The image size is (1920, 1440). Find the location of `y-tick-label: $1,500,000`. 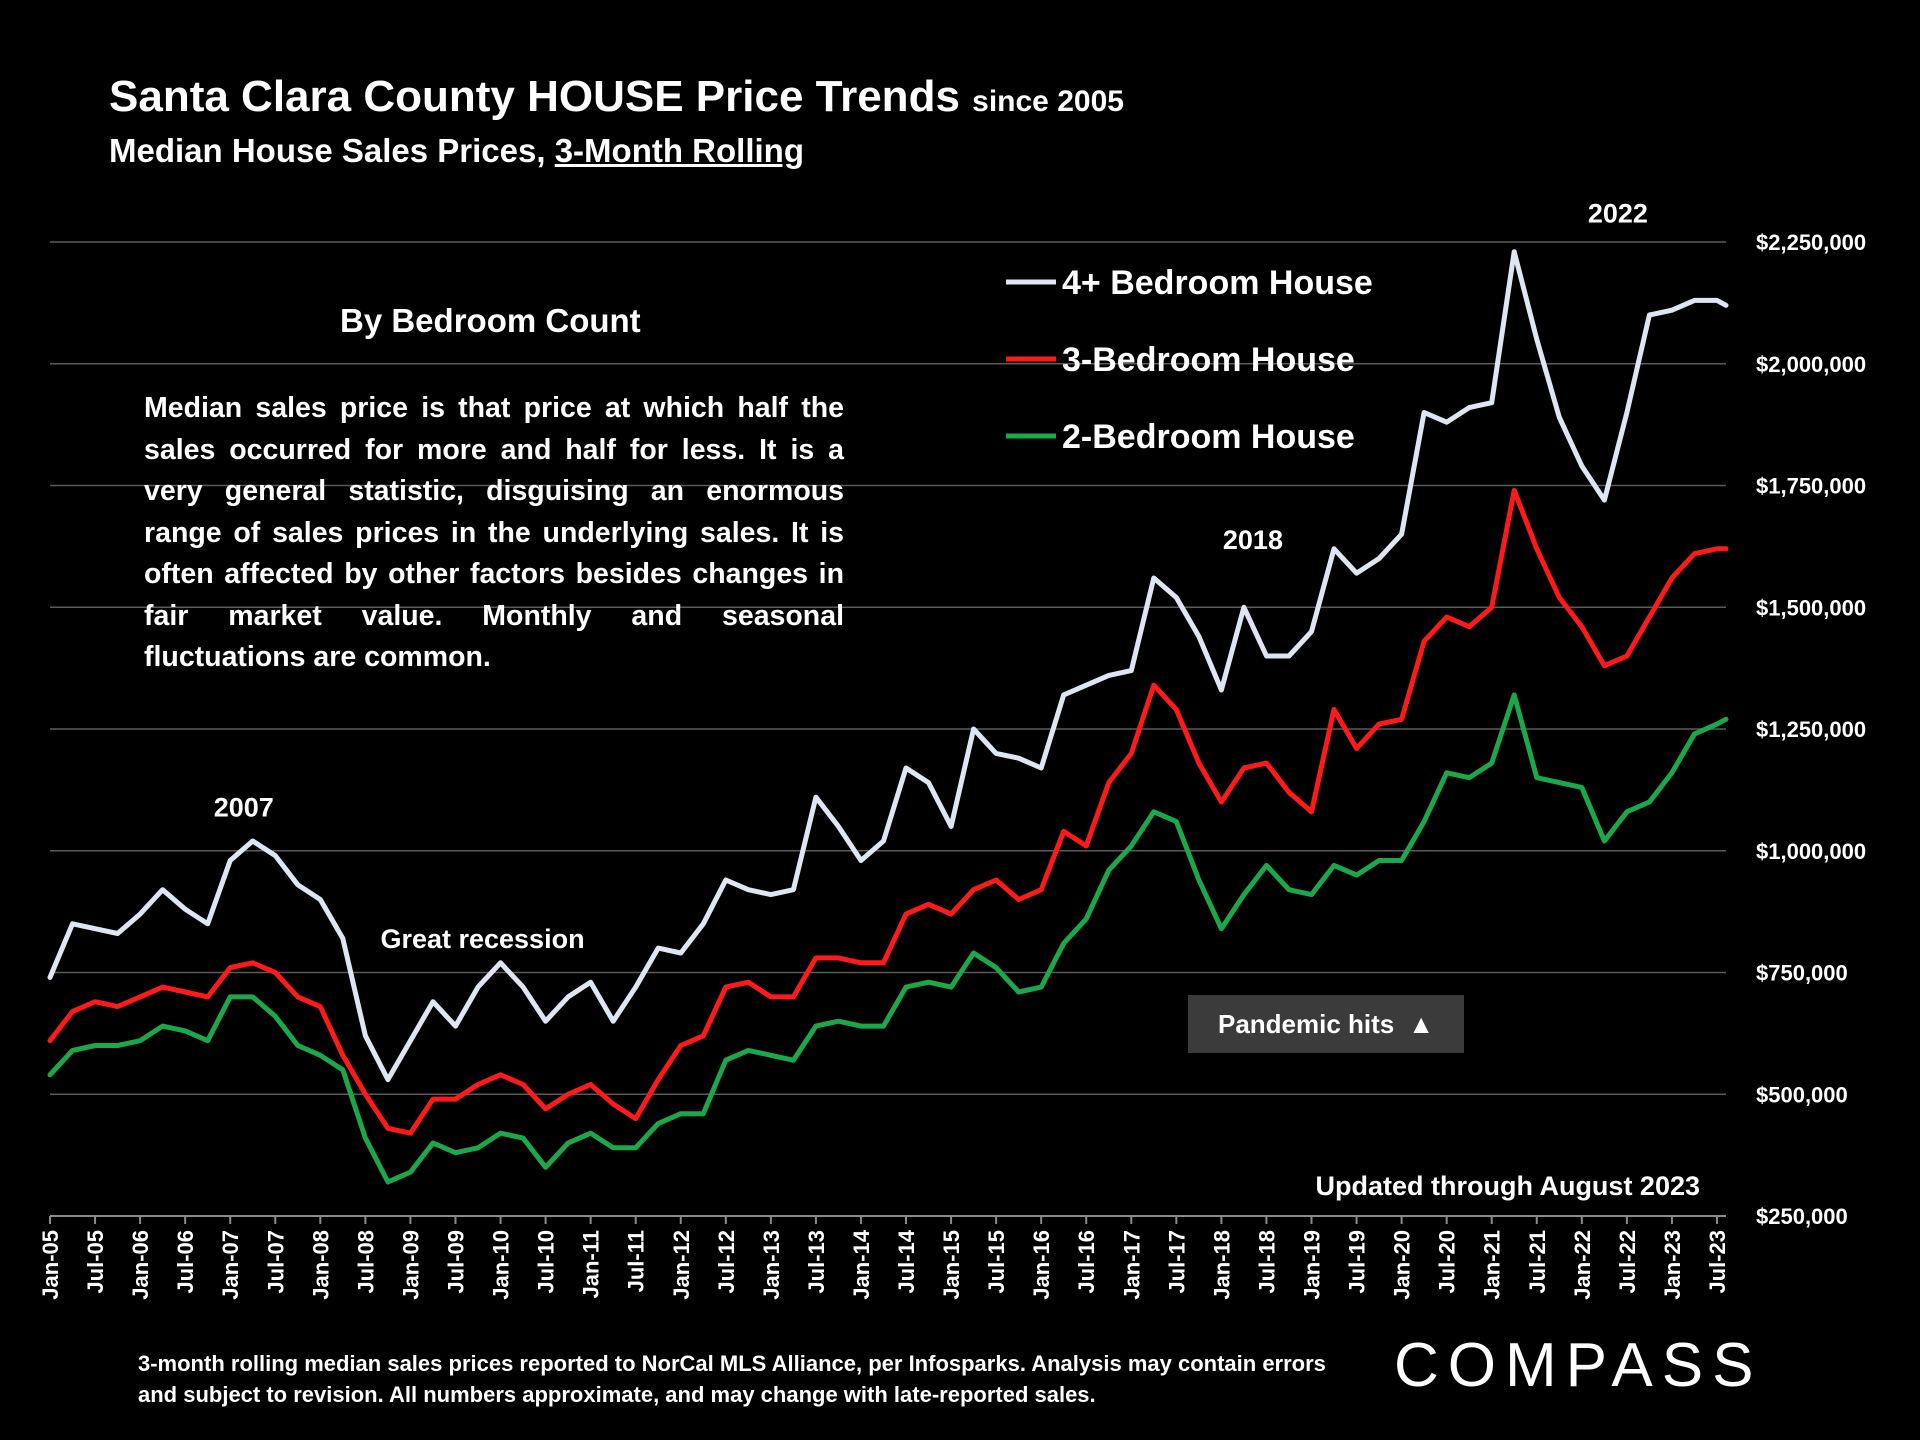

y-tick-label: $1,500,000 is located at coordinates (1811, 607).